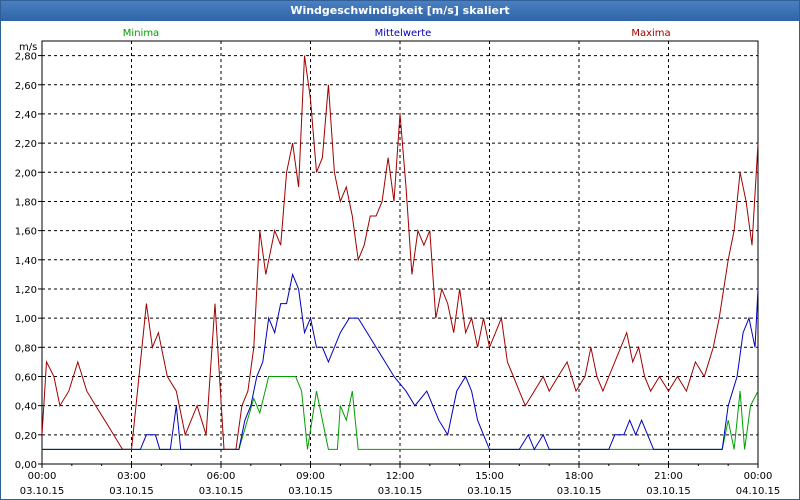 The width and height of the screenshot is (800, 500). Describe the element at coordinates (26, 86) in the screenshot. I see `y-tick-label: 2,60` at that location.